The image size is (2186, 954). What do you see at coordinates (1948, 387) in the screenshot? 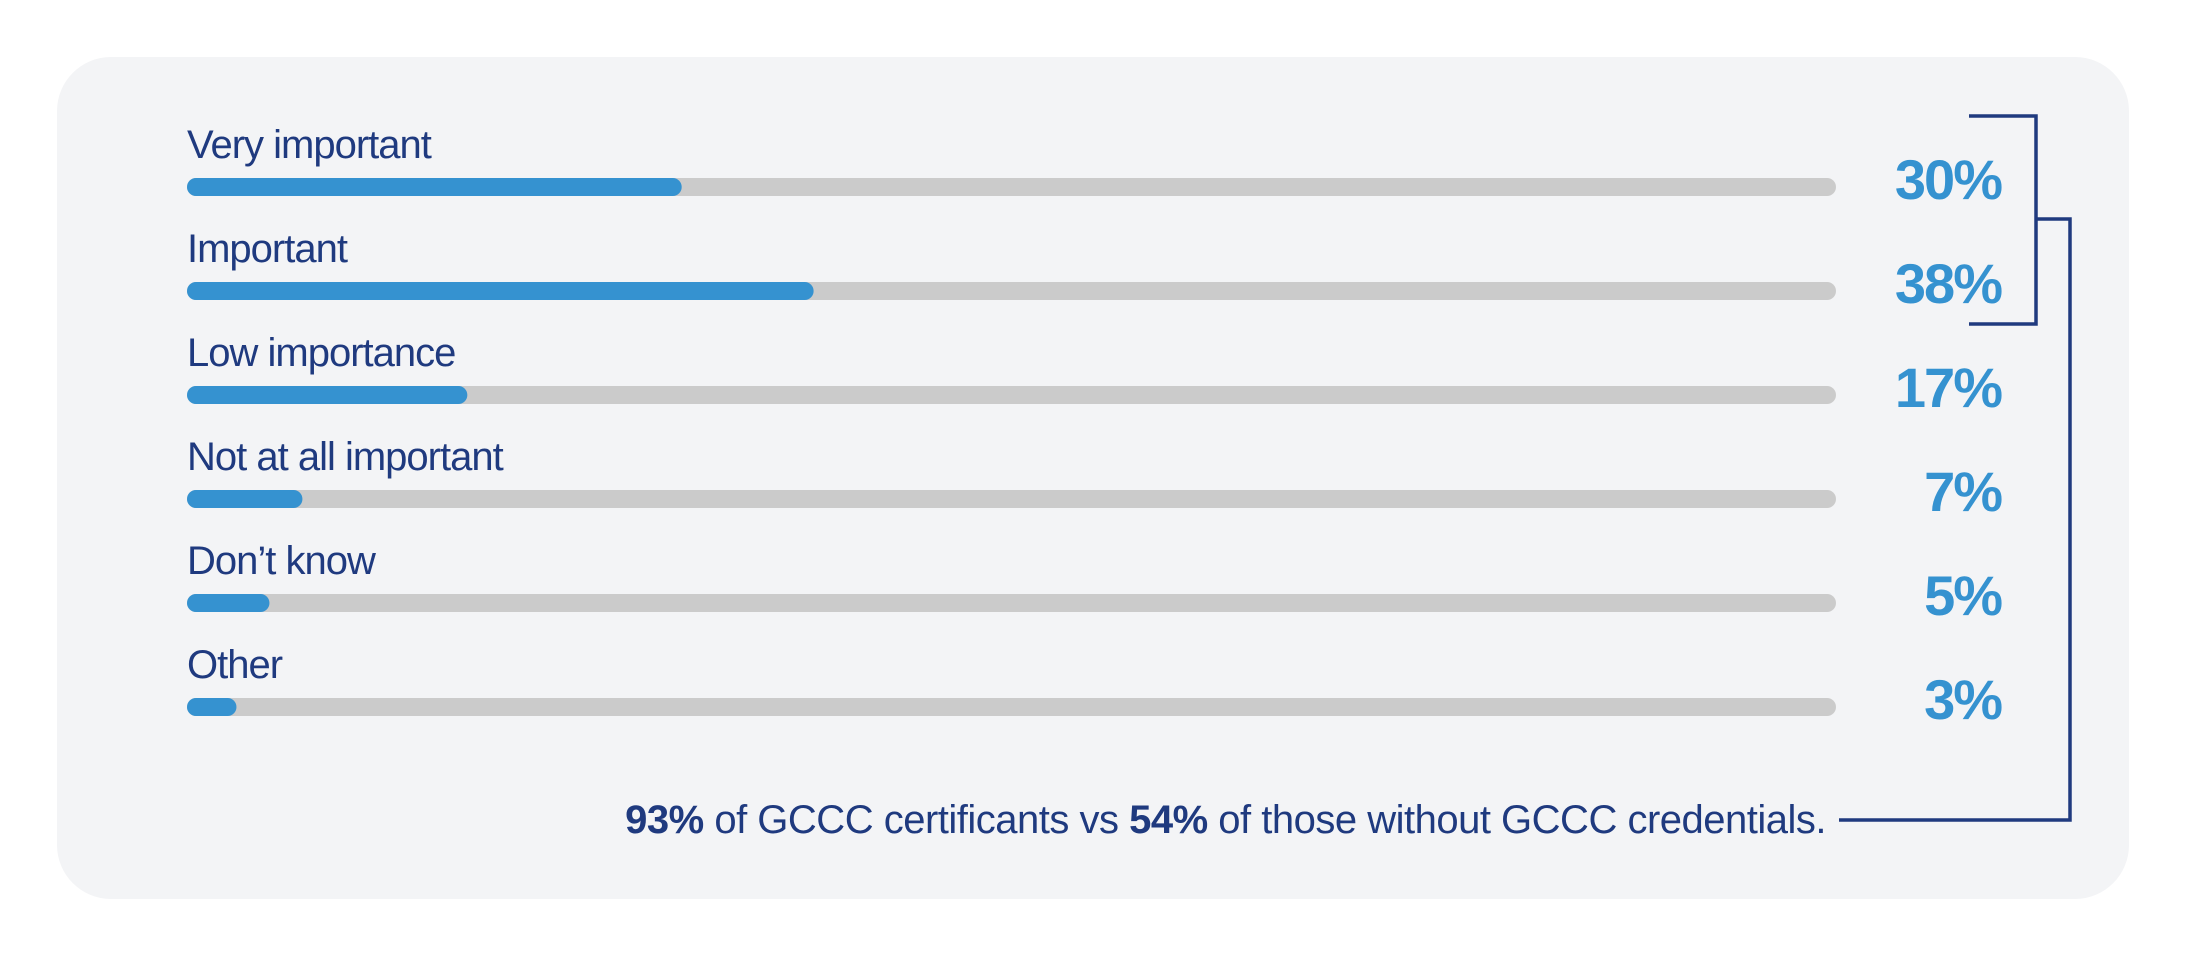
I see `value-label: 17%` at bounding box center [1948, 387].